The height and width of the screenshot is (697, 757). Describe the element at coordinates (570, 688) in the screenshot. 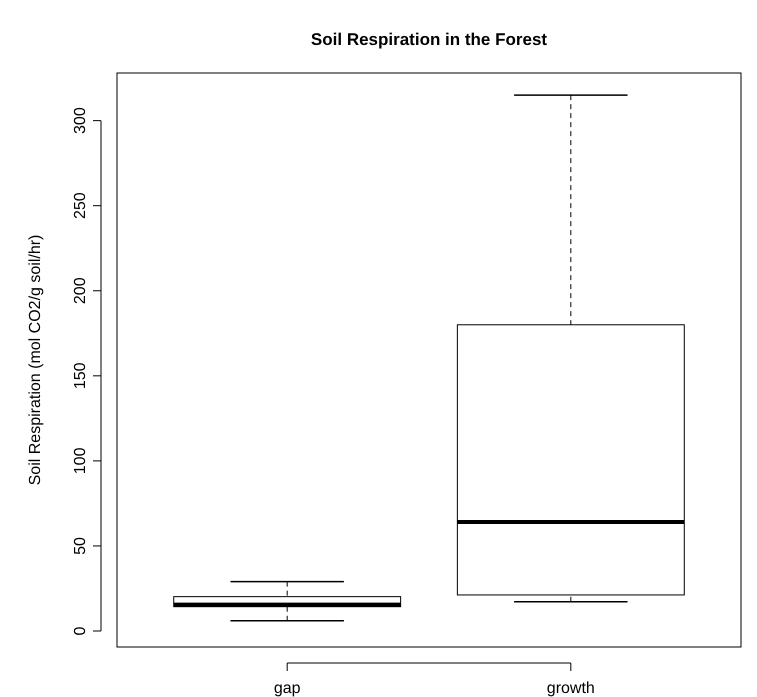

I see `x-tick-label: growth` at that location.